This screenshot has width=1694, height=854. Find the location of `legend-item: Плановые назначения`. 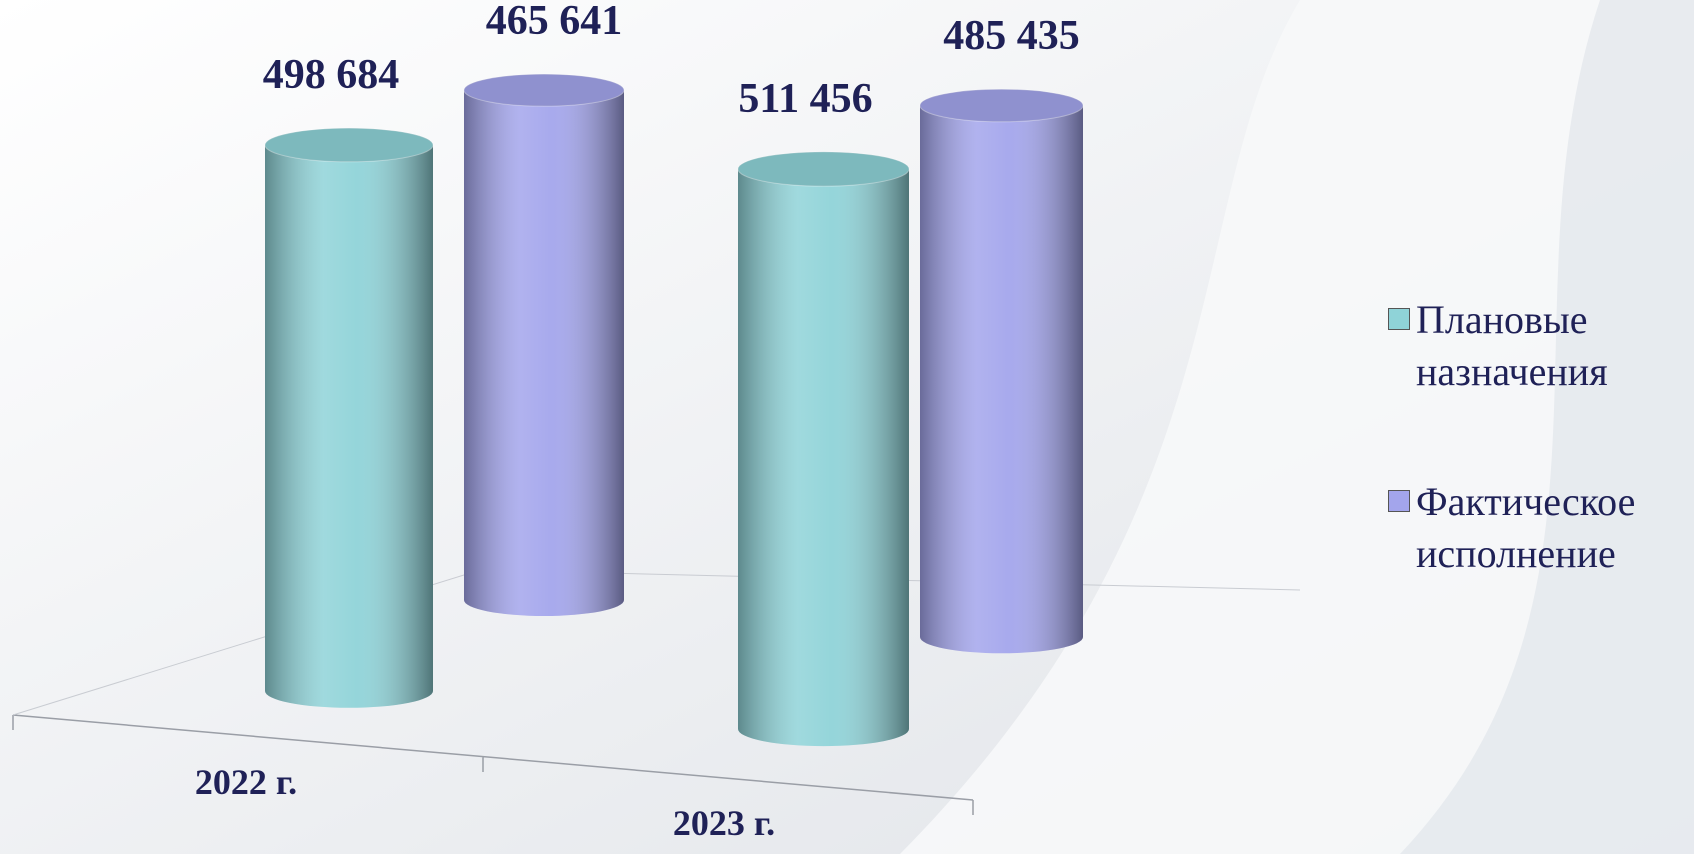

legend-item: Плановые назначения is located at coordinates (1538, 346).